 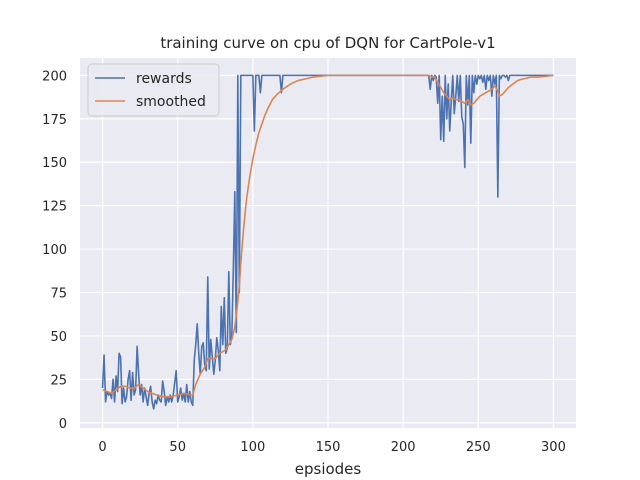 I want to click on y-tick-labels: 0 25 50 75 100 125 150 175 200, so click(x=54, y=250).